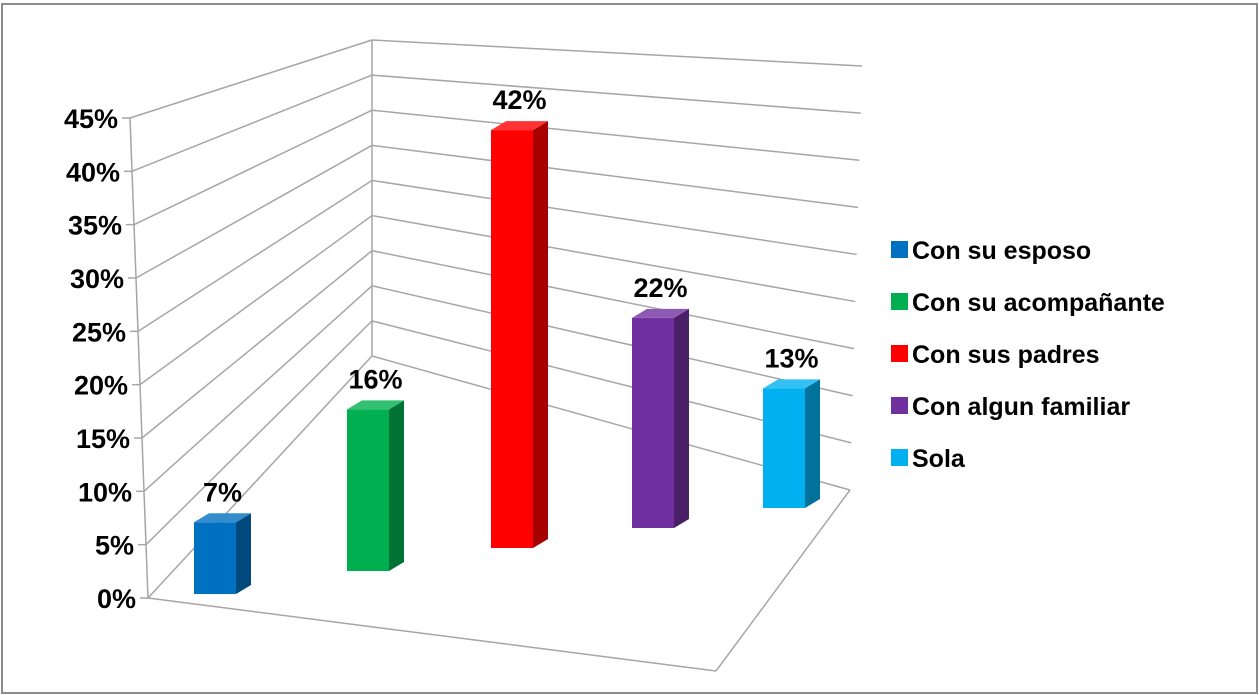 The image size is (1259, 695). Describe the element at coordinates (103, 439) in the screenshot. I see `y-tick-label: 15%` at that location.